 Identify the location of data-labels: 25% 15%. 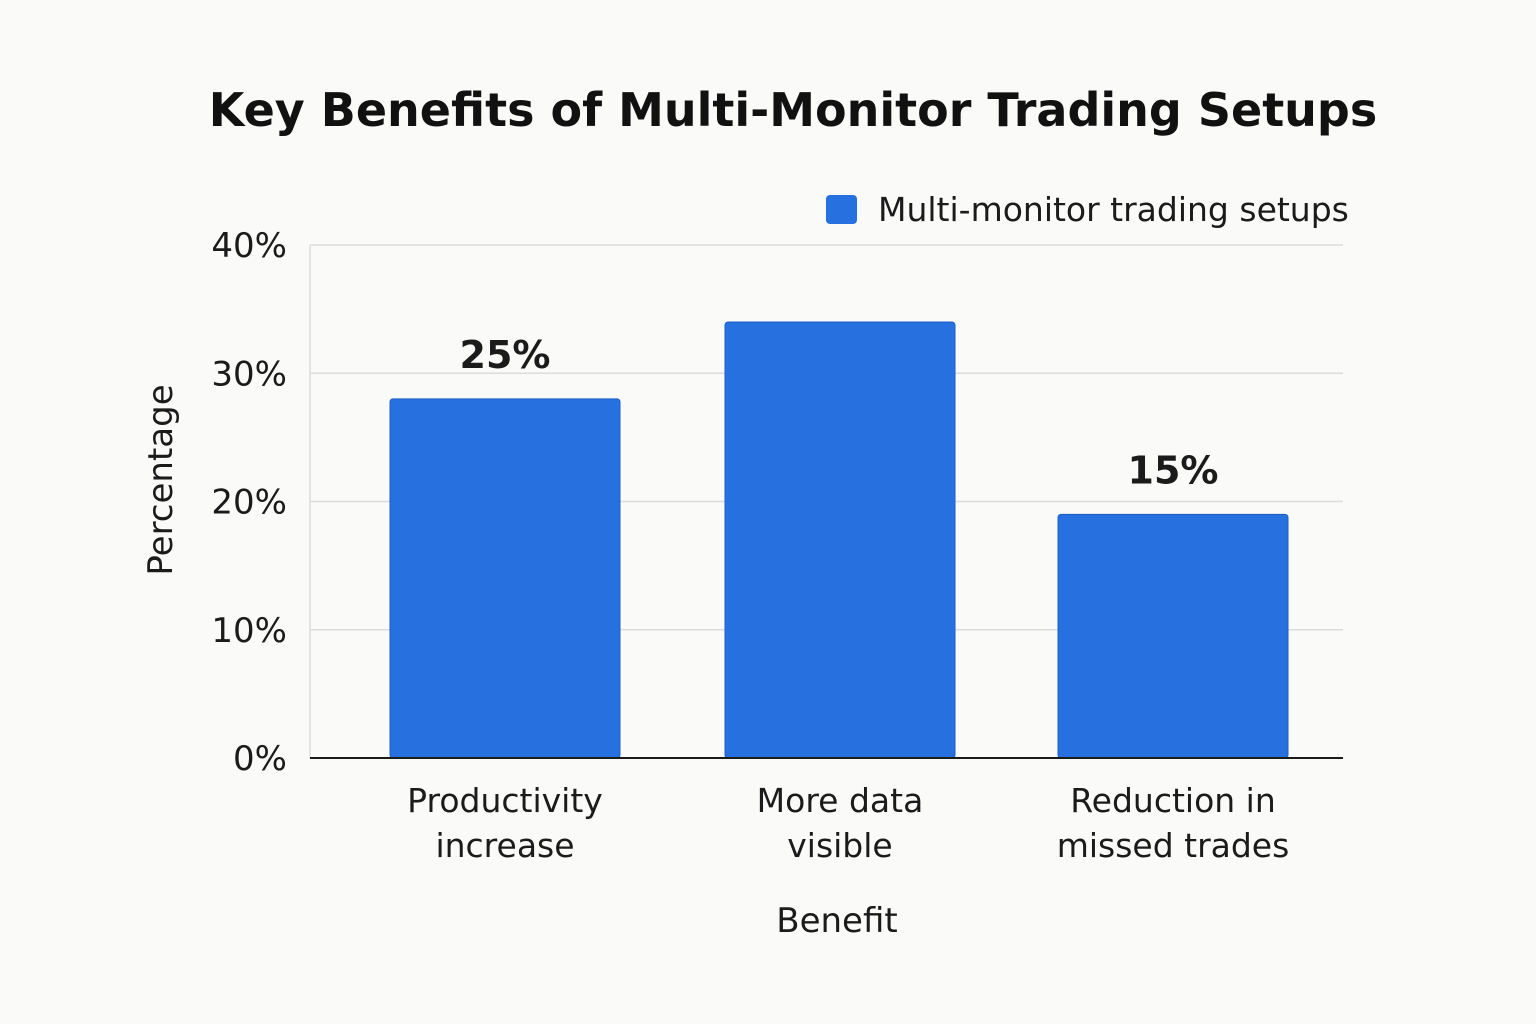
(839, 412).